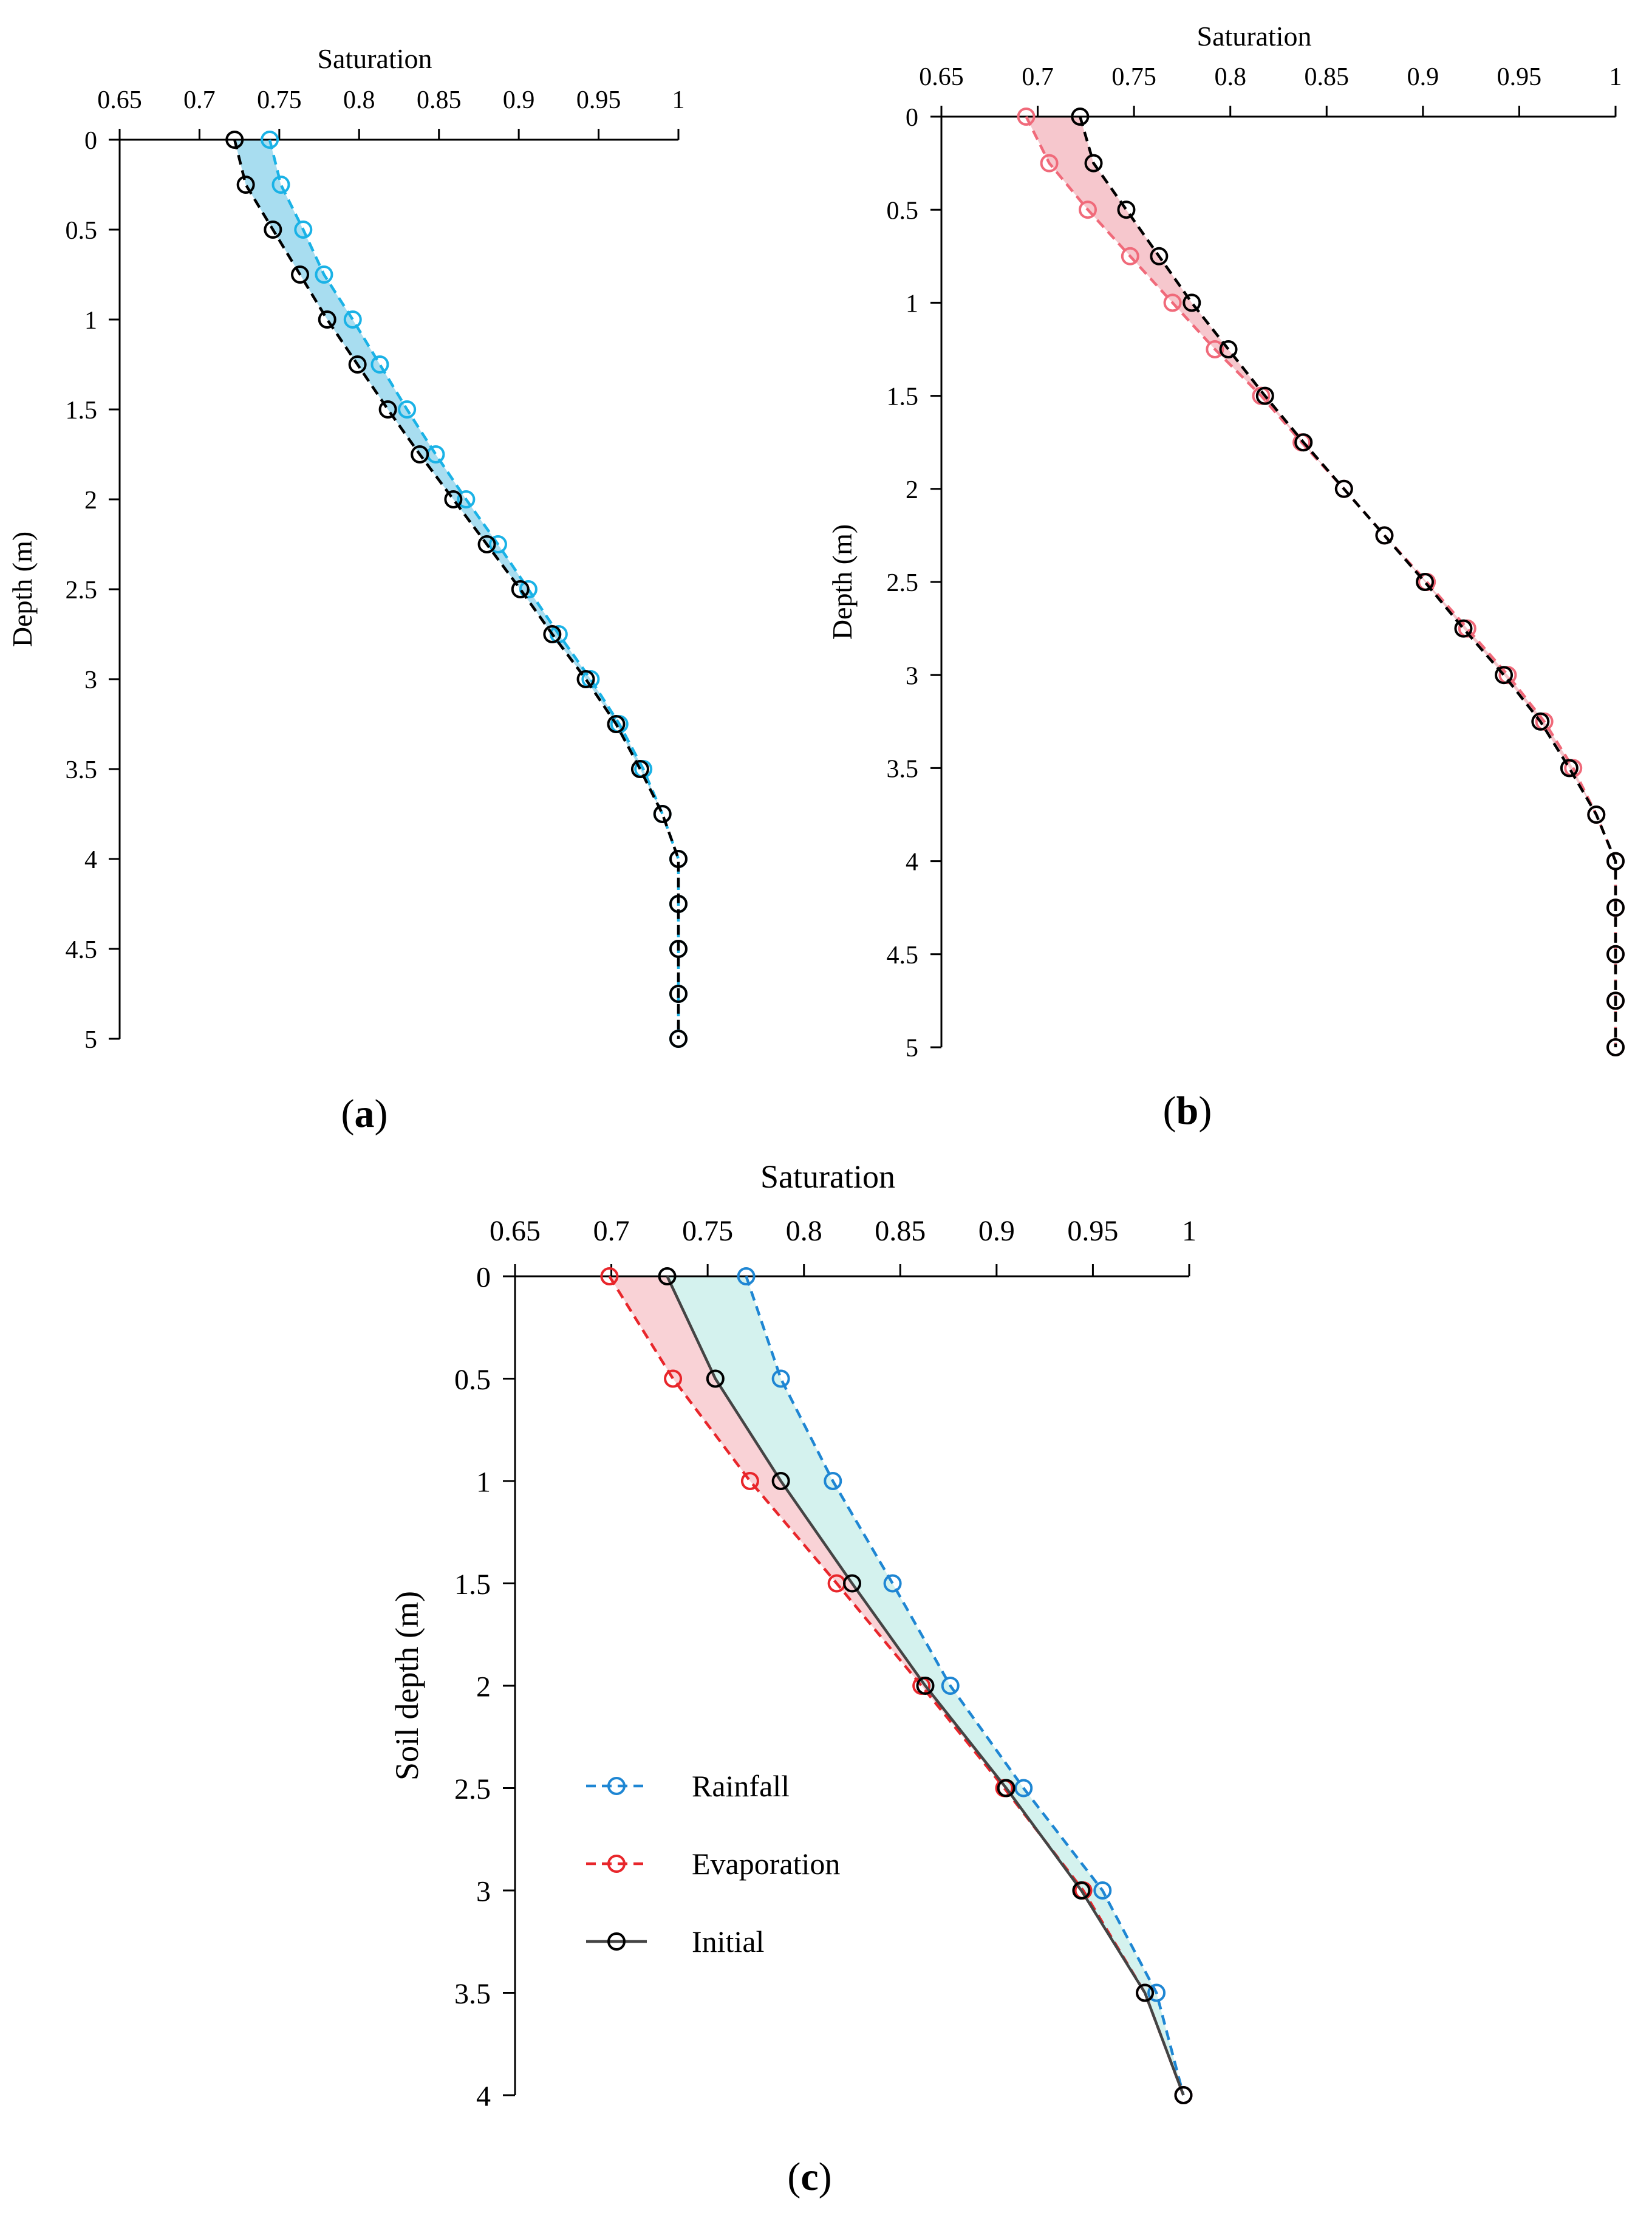  I want to click on y-tick-label: 4.5, so click(82, 950).